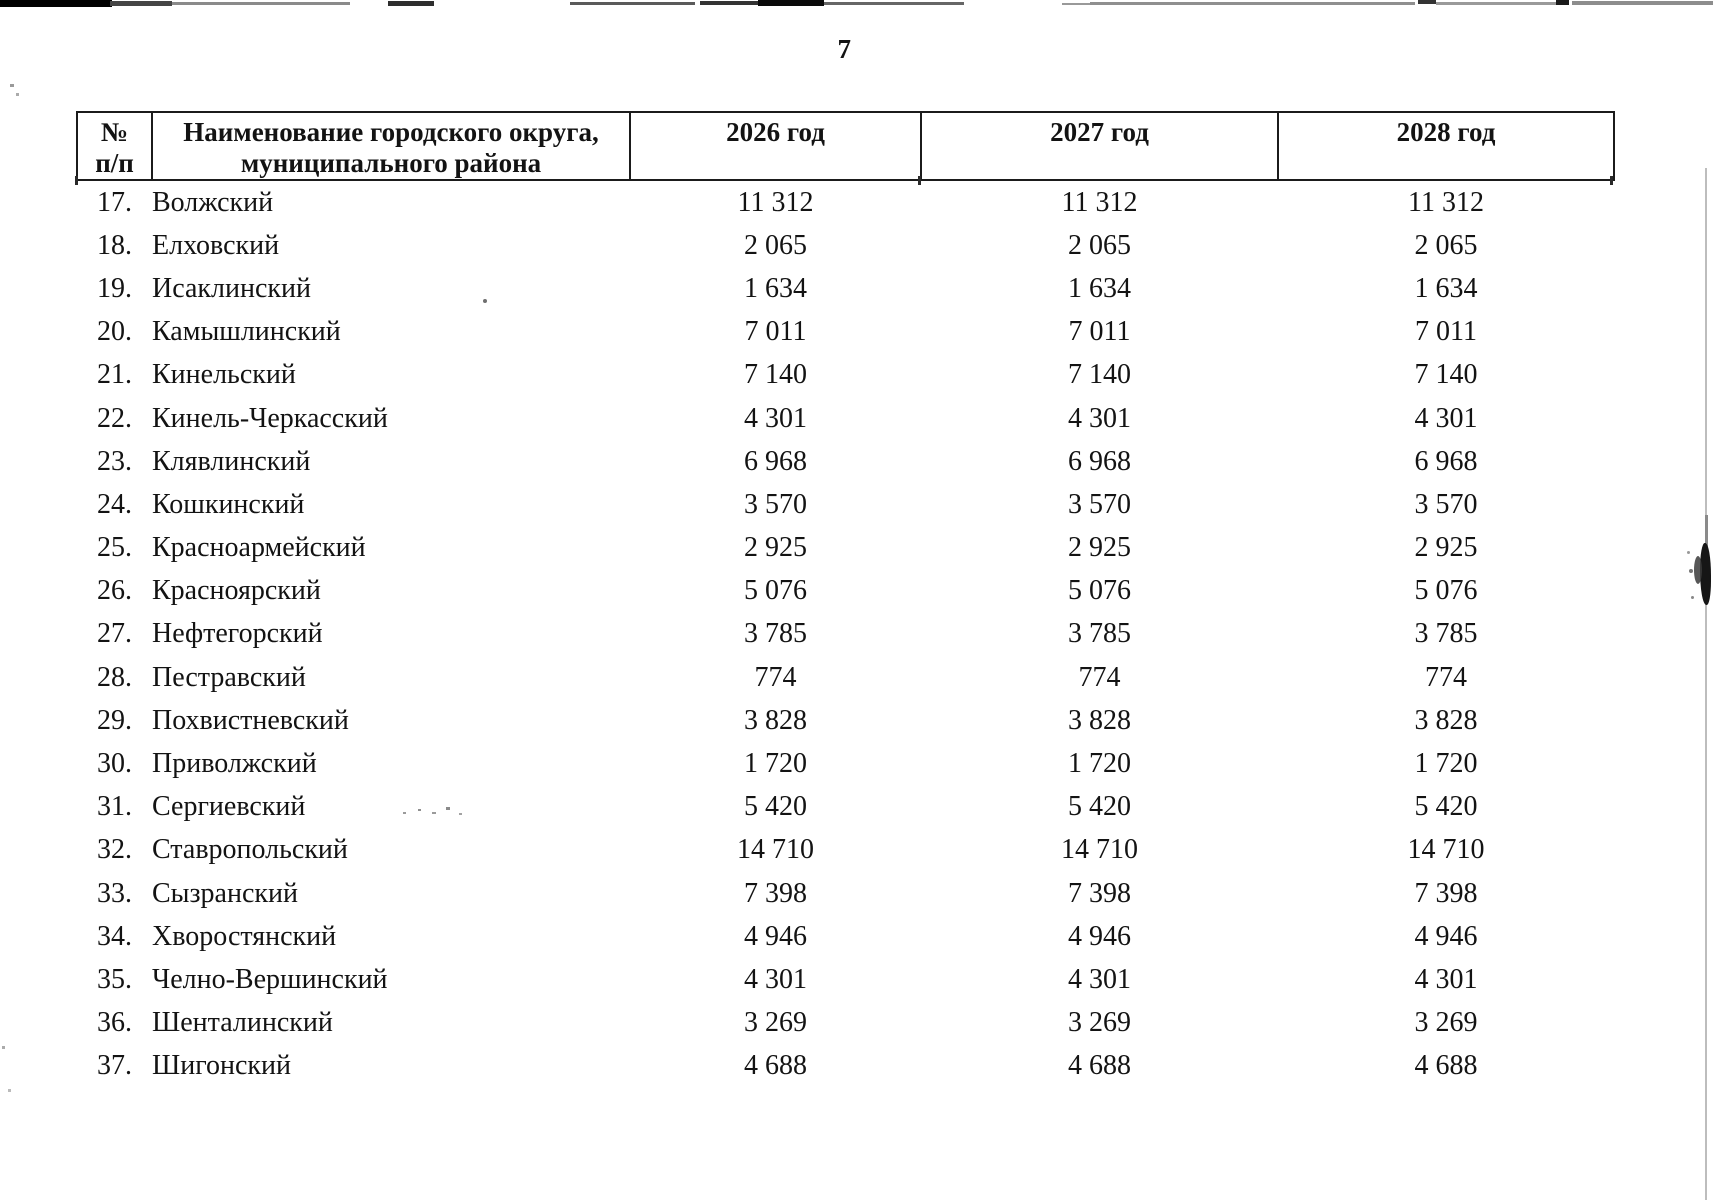 The image size is (1713, 1200). Describe the element at coordinates (1099, 720) in the screenshot. I see `value-2027: 3 828` at that location.